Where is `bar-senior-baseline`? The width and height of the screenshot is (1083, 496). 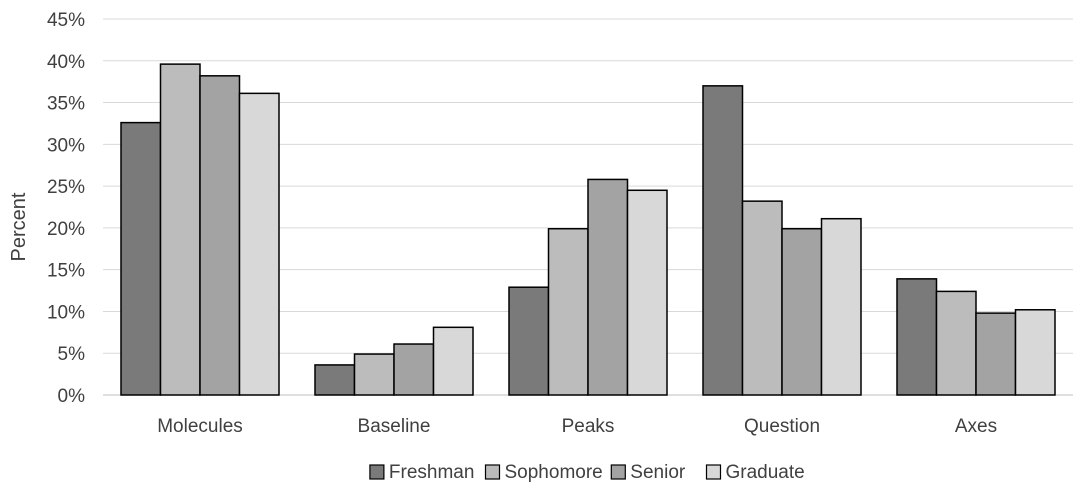 bar-senior-baseline is located at coordinates (414, 369).